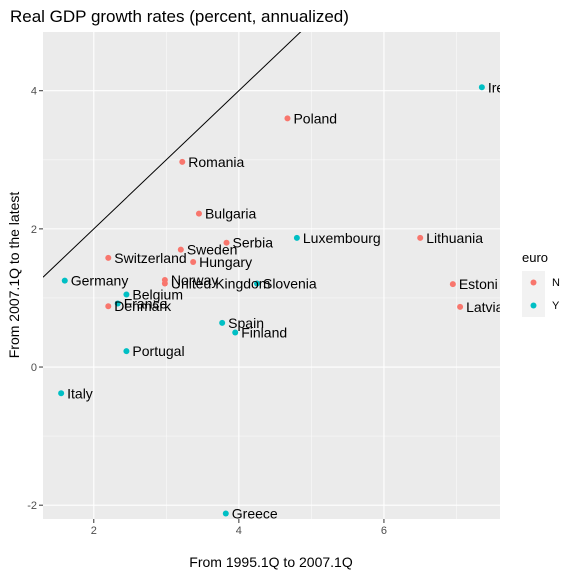 This screenshot has height=576, width=576. Describe the element at coordinates (384, 531) in the screenshot. I see `x-tick-label: 6` at that location.